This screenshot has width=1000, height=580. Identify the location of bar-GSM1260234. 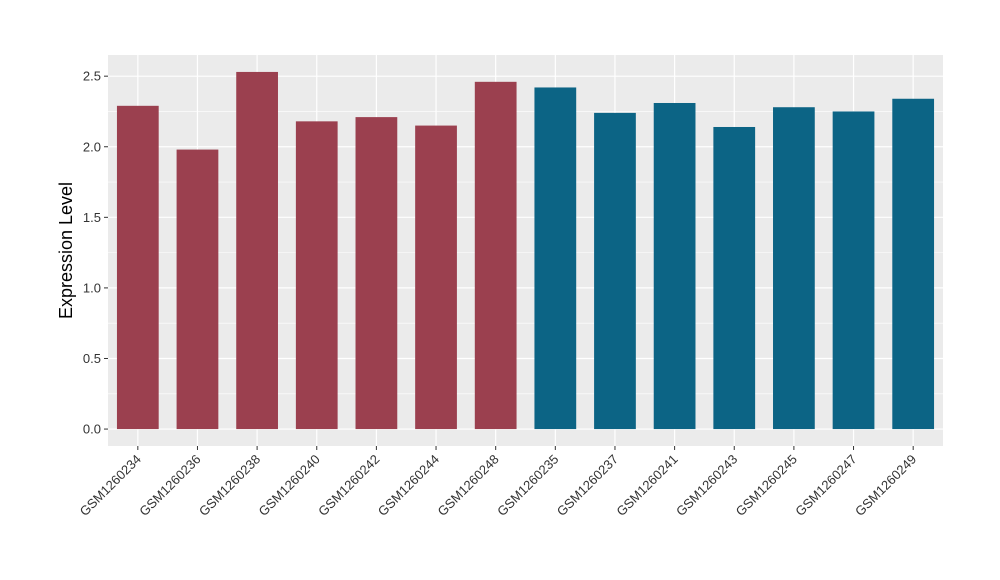
(137, 267).